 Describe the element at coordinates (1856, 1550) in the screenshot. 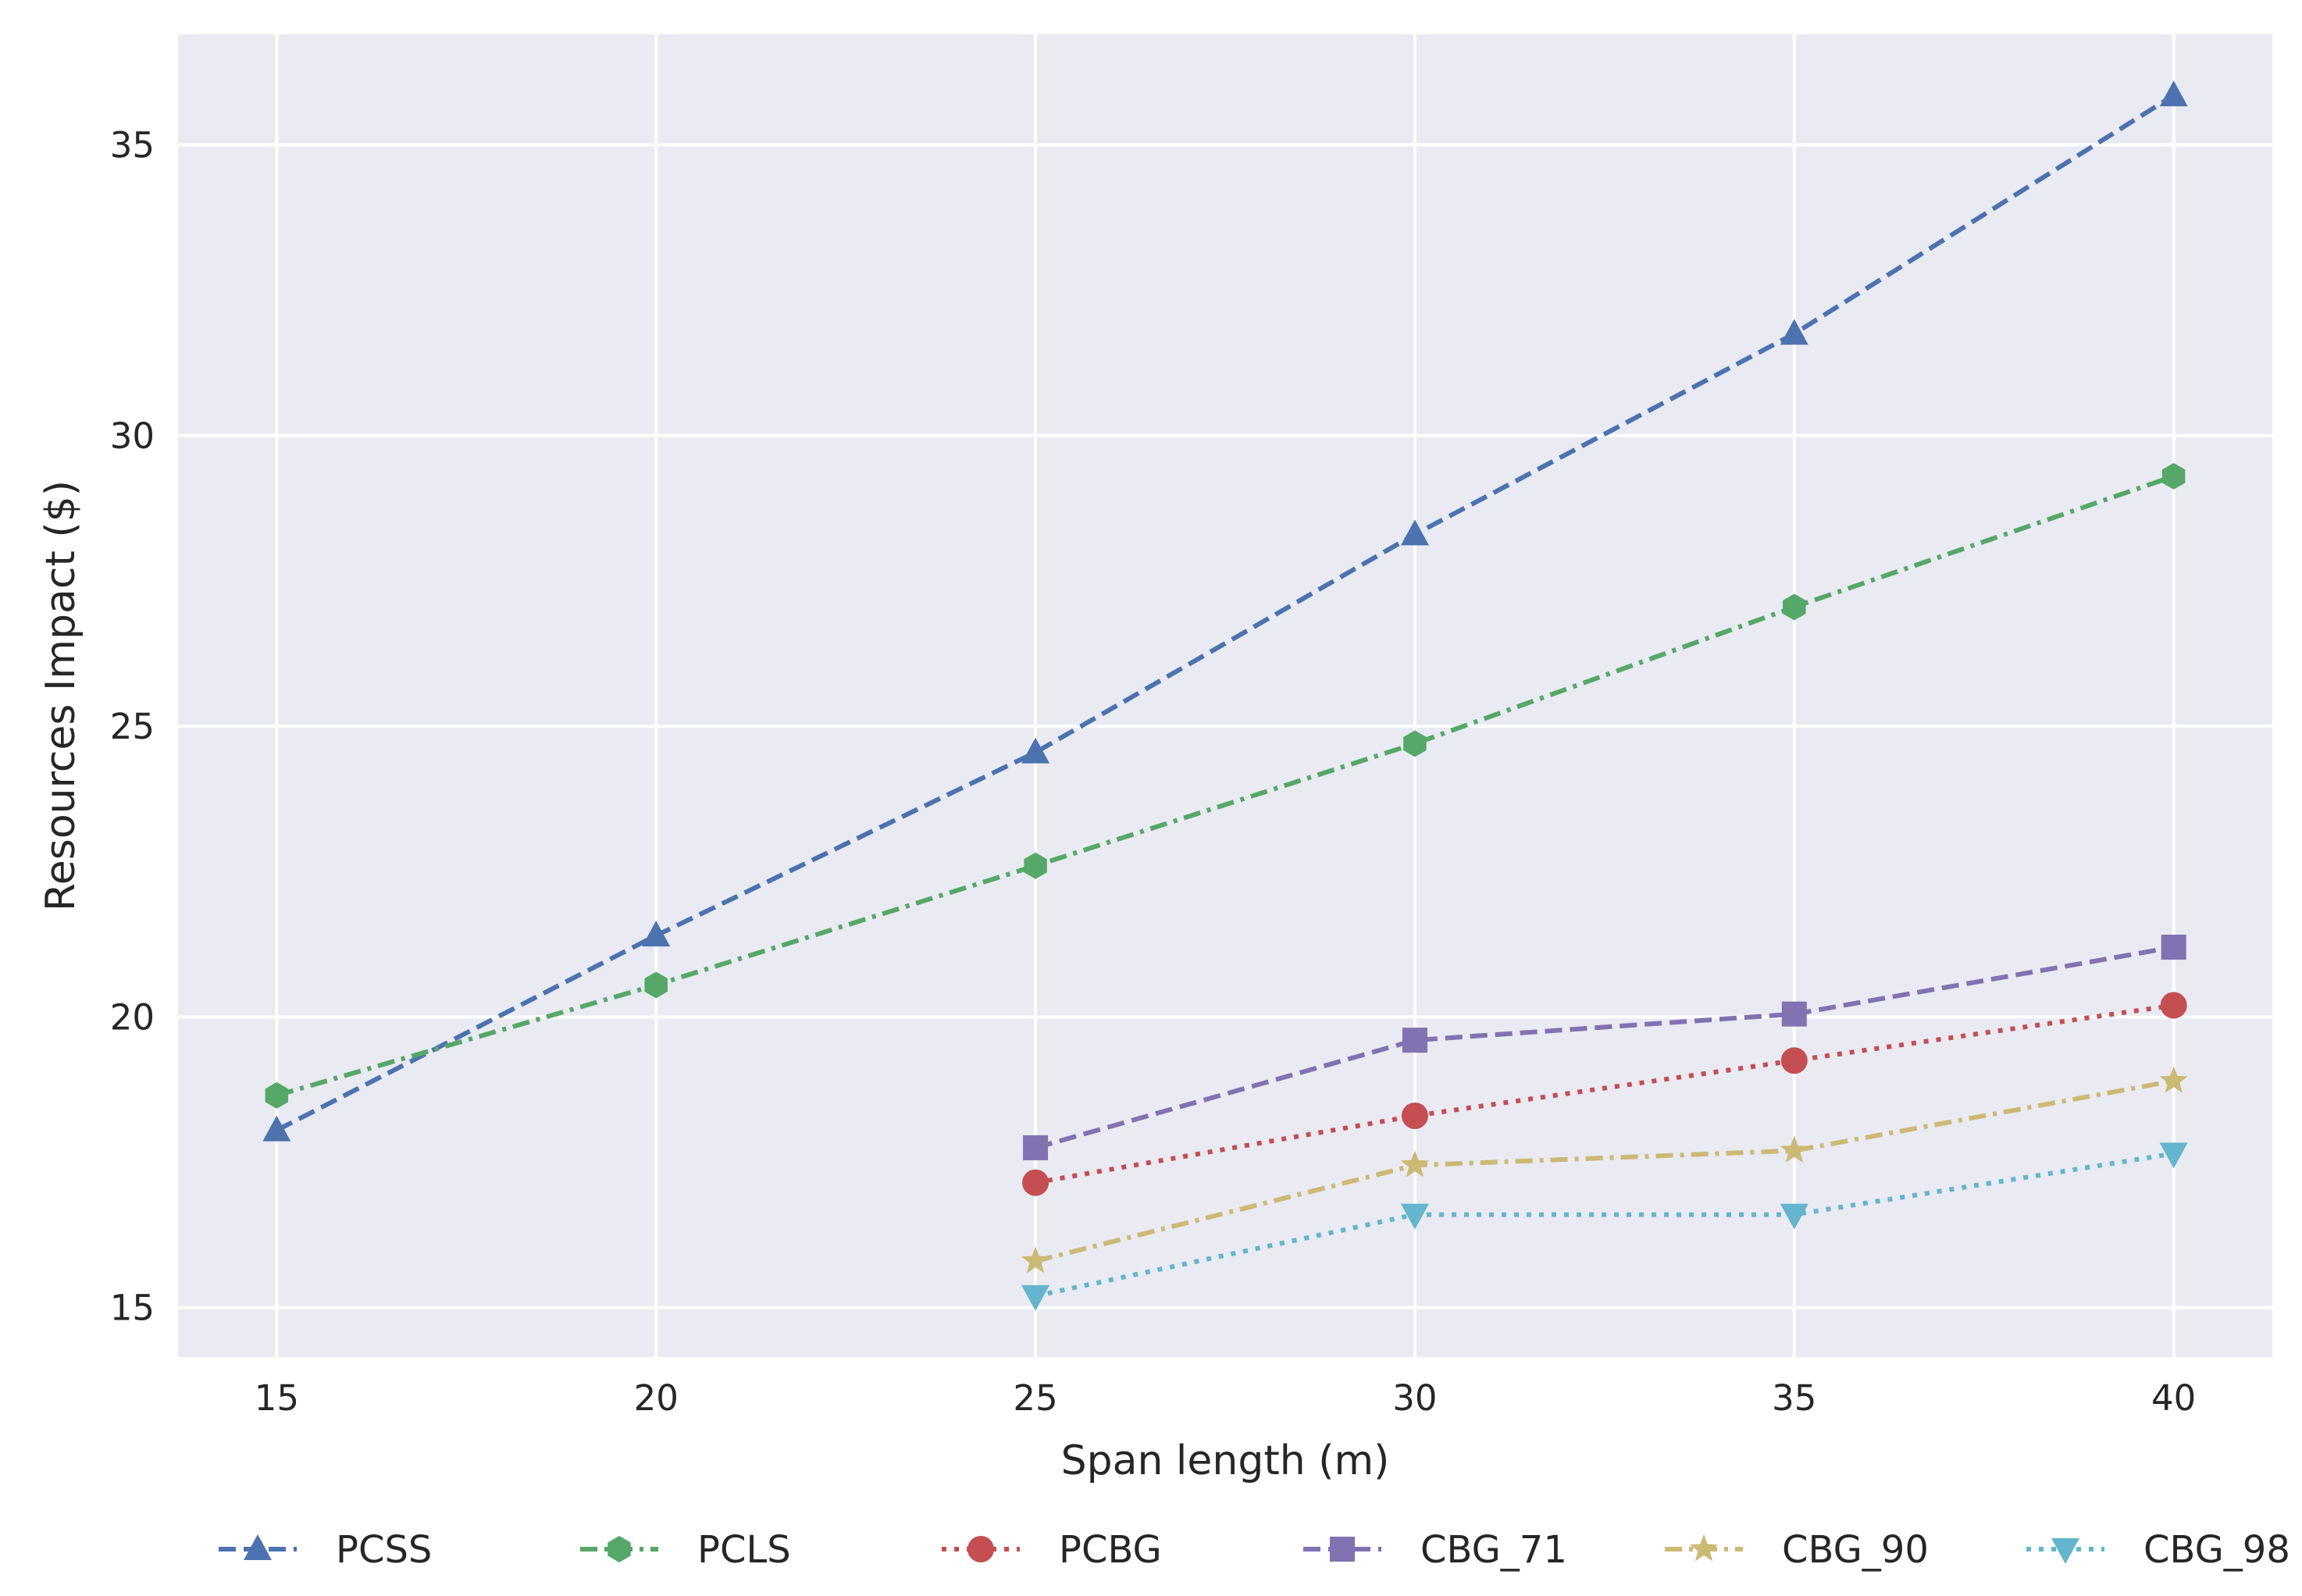

I see `legend-label: CBG_90` at that location.